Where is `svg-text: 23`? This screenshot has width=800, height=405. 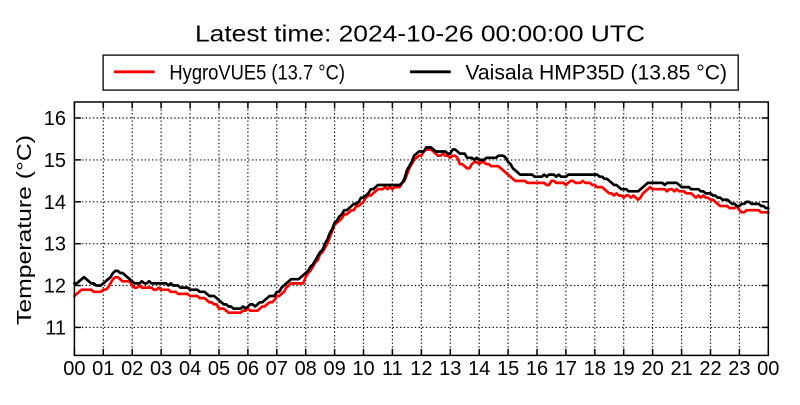 svg-text: 23 is located at coordinates (739, 369).